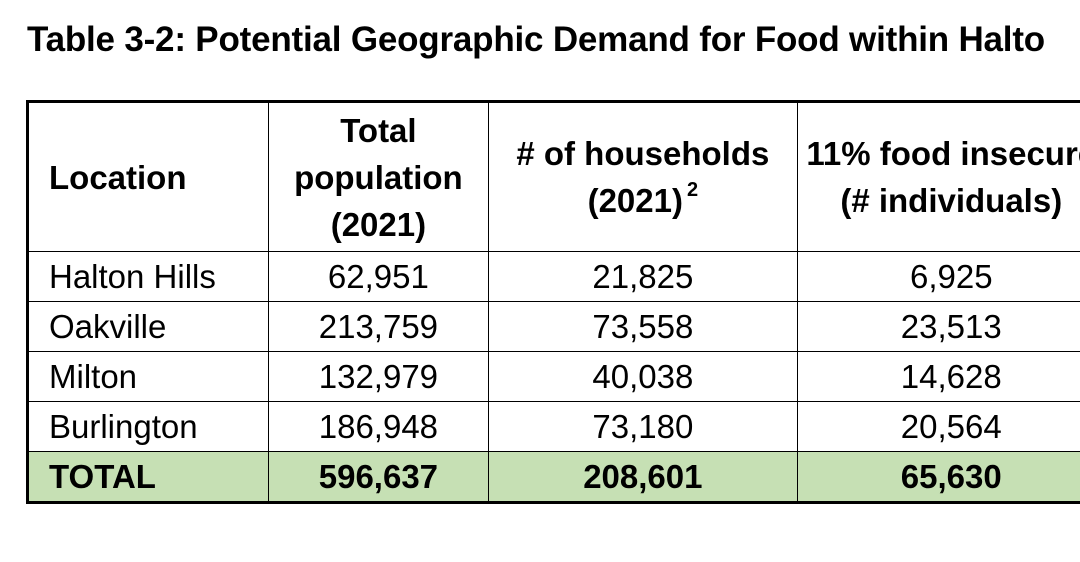 The width and height of the screenshot is (1080, 562). I want to click on header-food-insecure: 11% food insecure (# individuals), so click(938, 176).